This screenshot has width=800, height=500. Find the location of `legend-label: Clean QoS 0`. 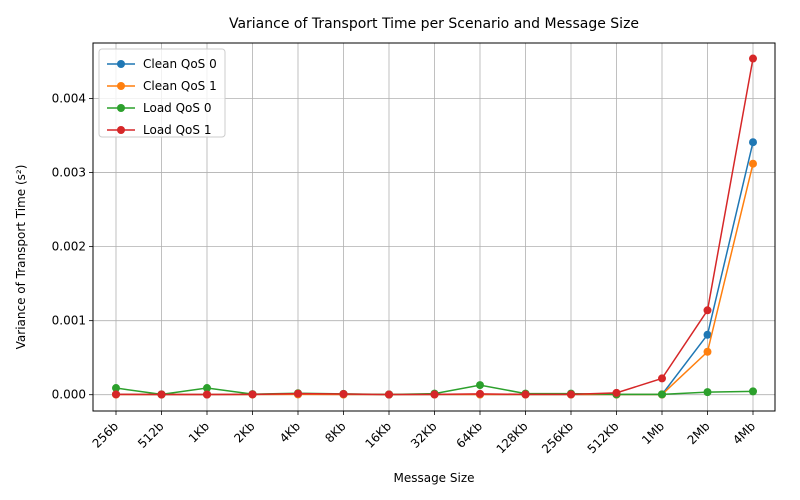

legend-label: Clean QoS 0 is located at coordinates (180, 64).